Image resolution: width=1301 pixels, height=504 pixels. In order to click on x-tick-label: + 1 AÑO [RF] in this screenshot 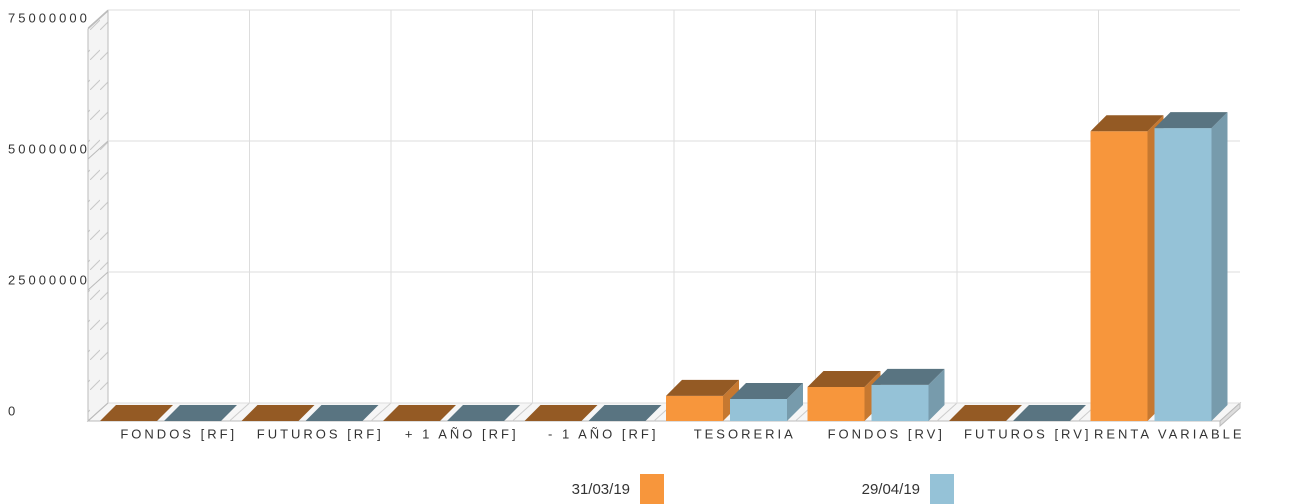, I will do `click(462, 433)`.